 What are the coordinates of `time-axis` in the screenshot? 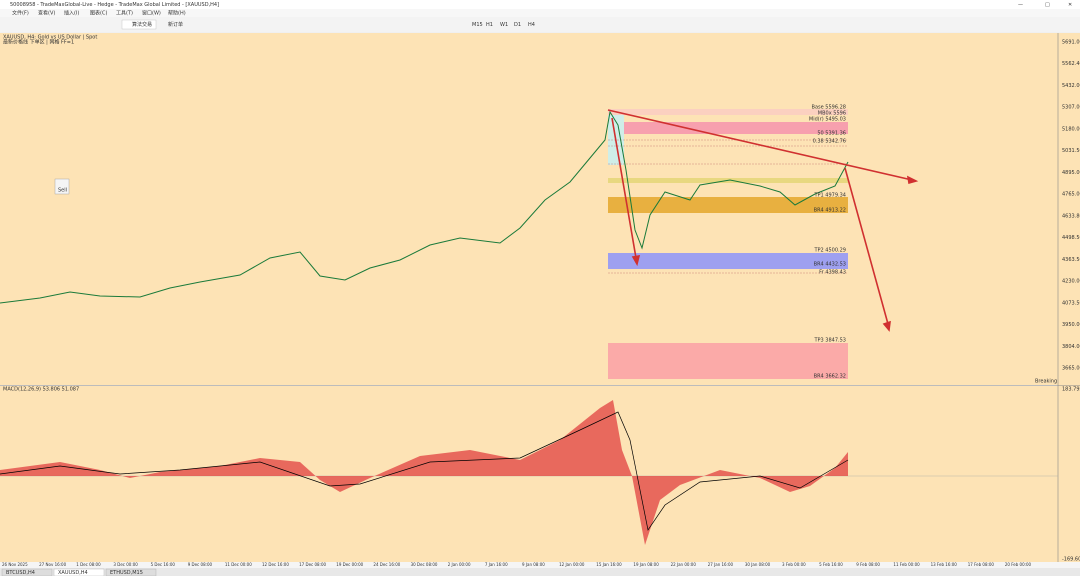 It's located at (540, 565).